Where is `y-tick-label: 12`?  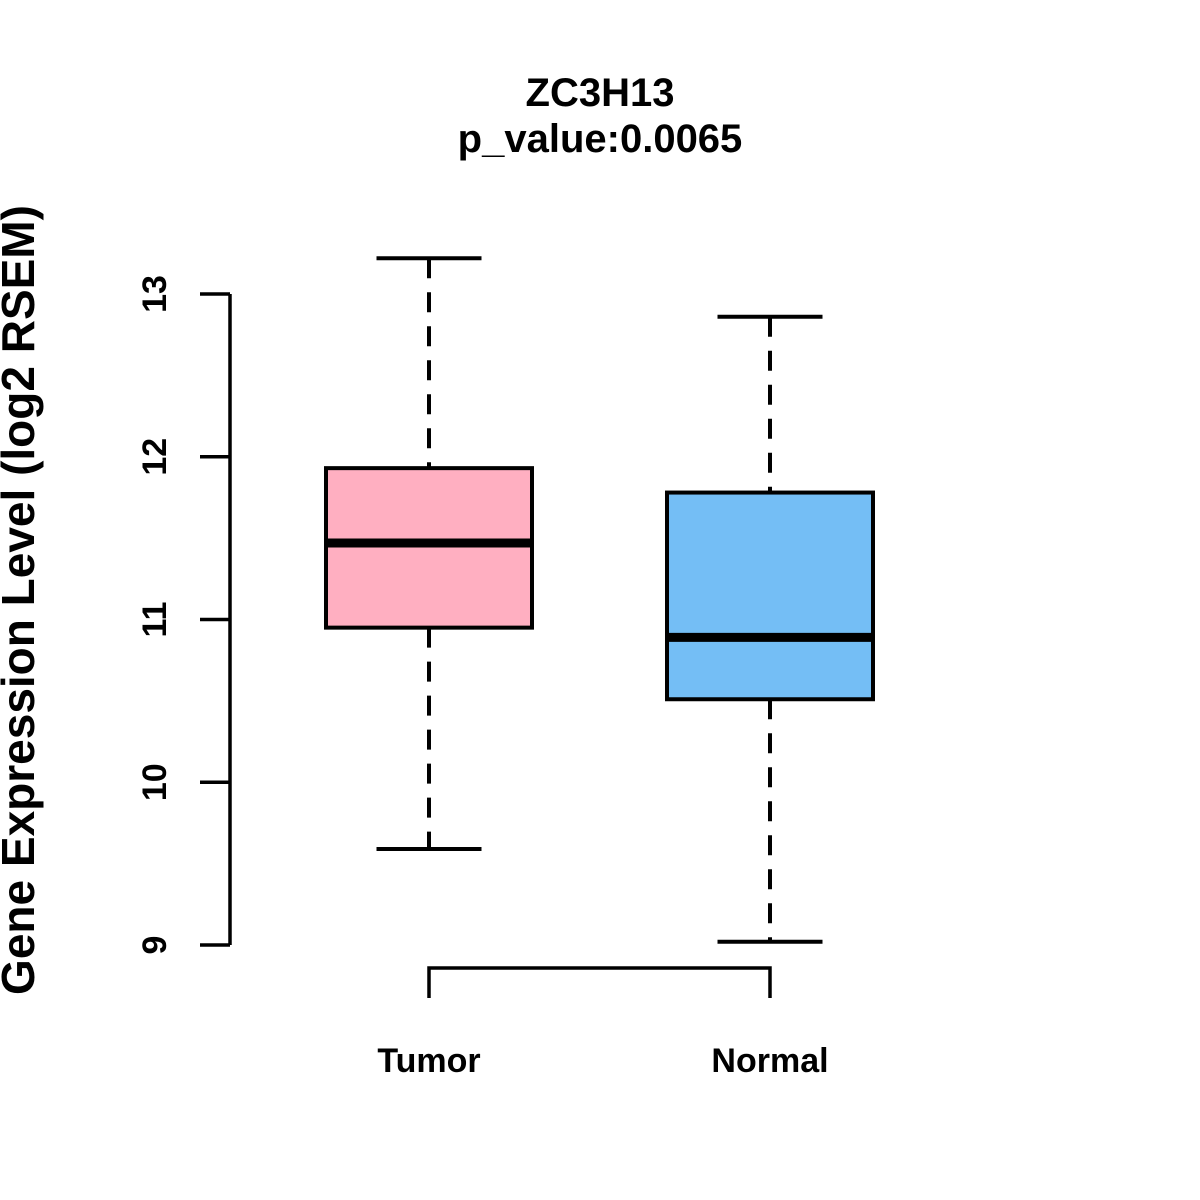 y-tick-label: 12 is located at coordinates (155, 457).